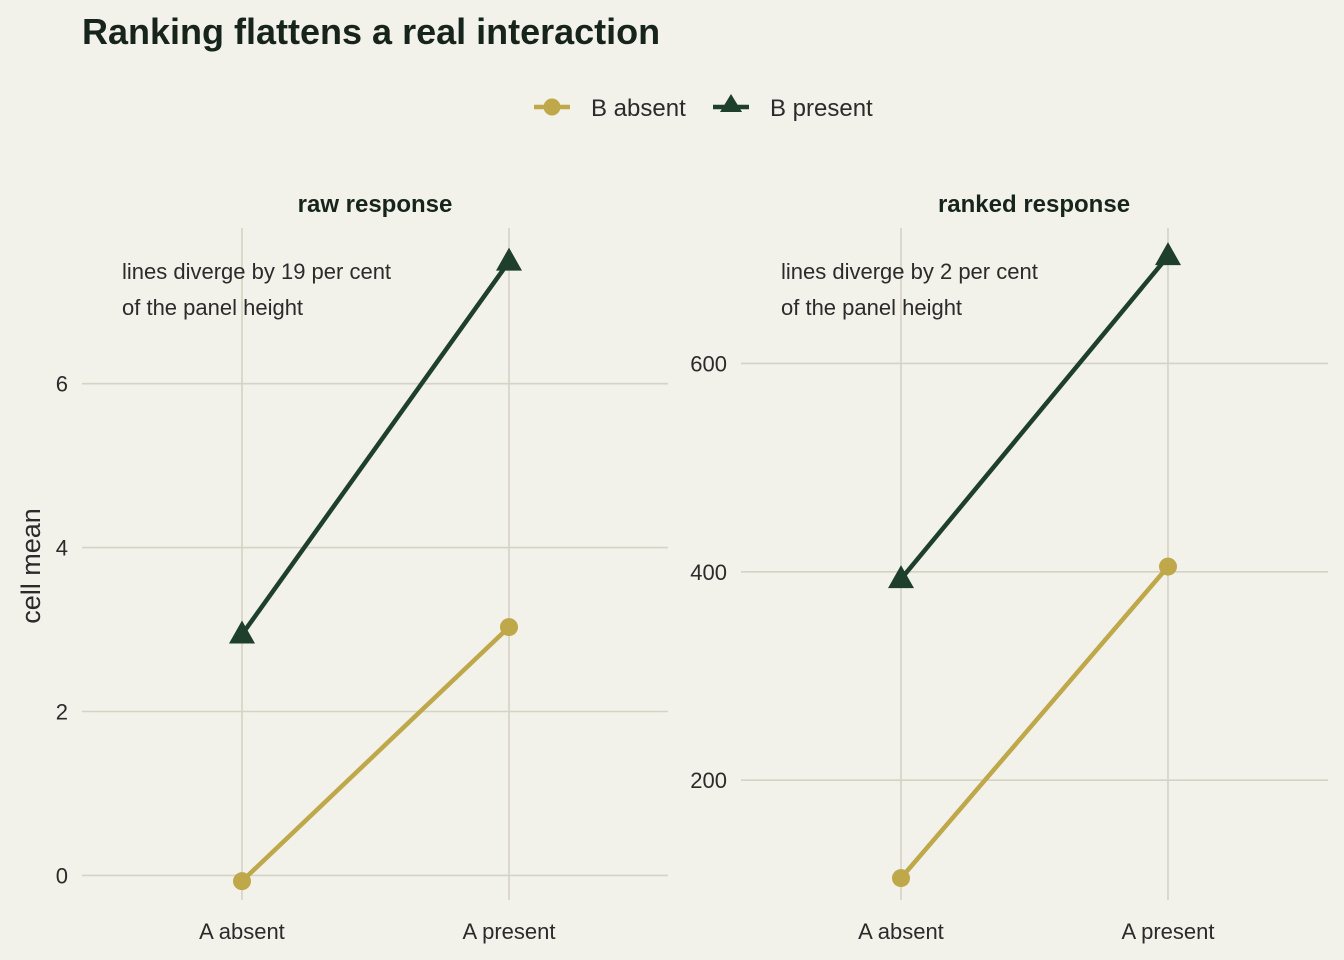 Image resolution: width=1344 pixels, height=960 pixels. Describe the element at coordinates (62, 548) in the screenshot. I see `y-tick-label: 4` at that location.